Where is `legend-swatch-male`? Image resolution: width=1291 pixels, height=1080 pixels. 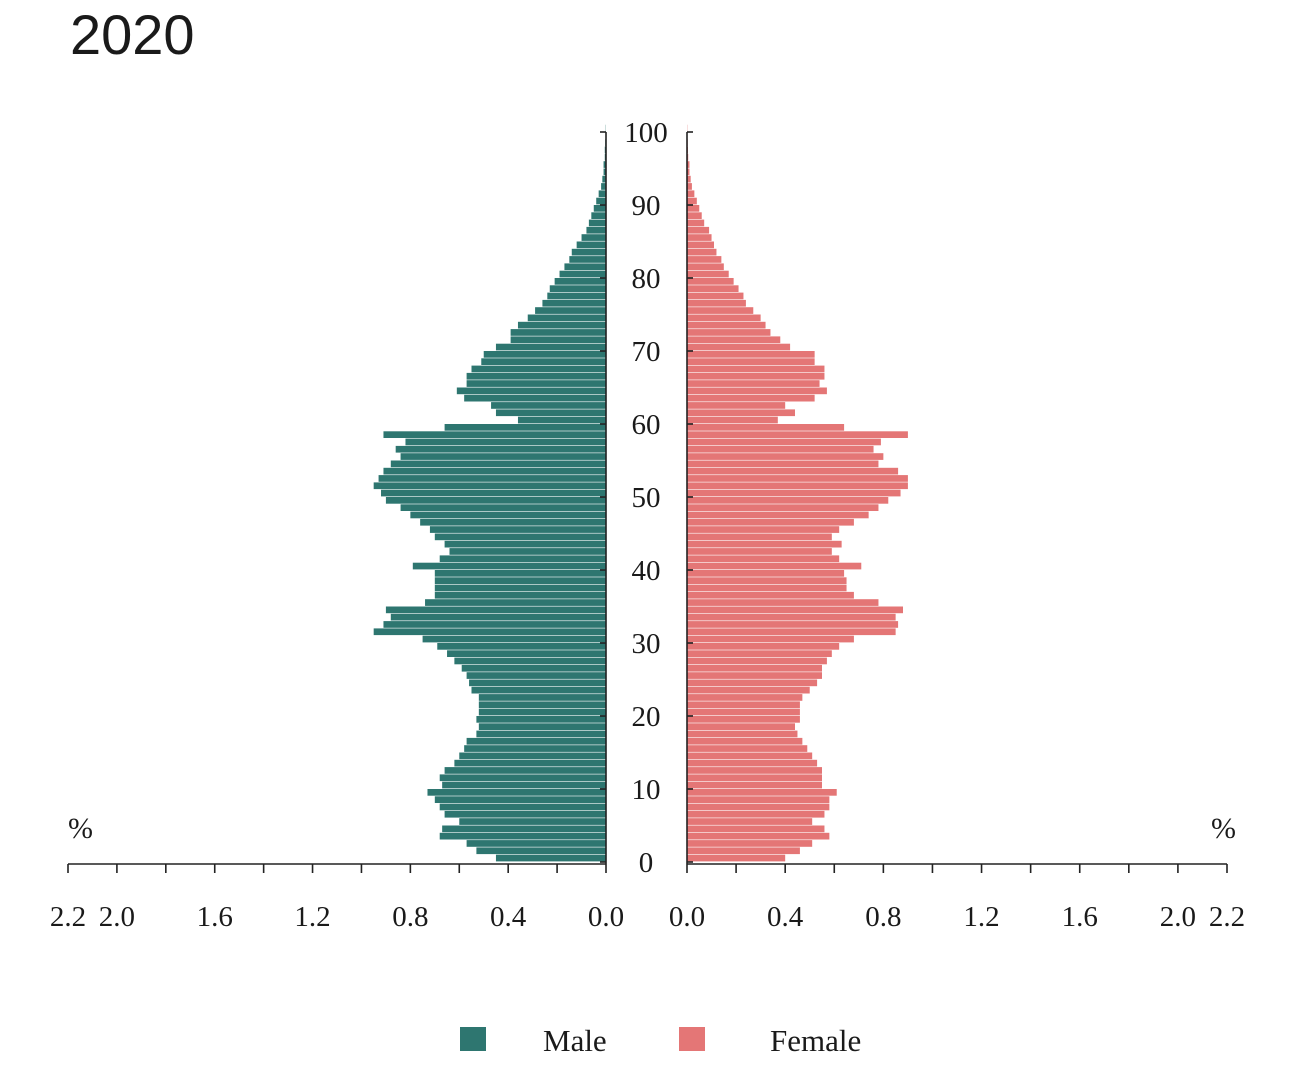 legend-swatch-male is located at coordinates (473, 1039).